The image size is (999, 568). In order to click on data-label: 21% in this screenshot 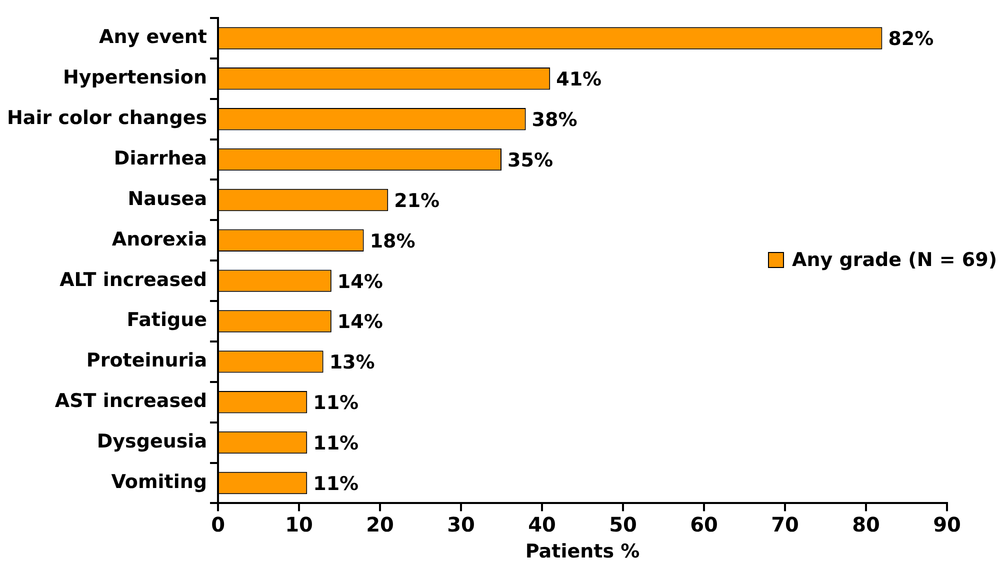, I will do `click(417, 201)`.